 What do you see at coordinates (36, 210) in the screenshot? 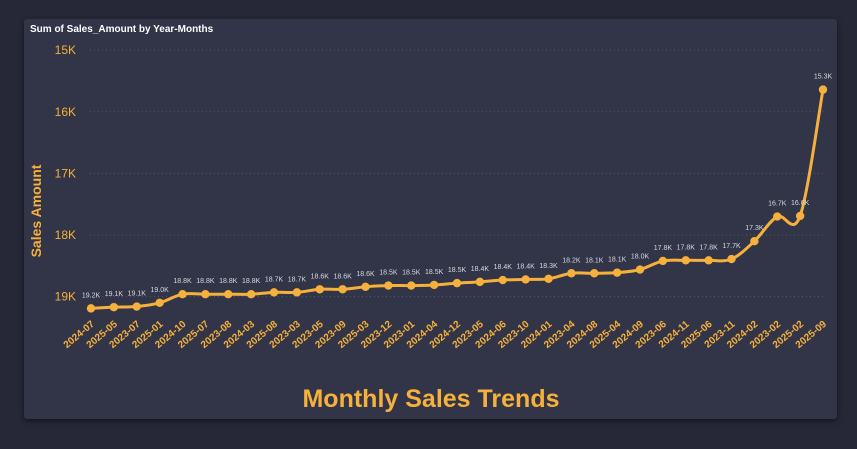
I see `y-axis-label: Sales Amount` at bounding box center [36, 210].